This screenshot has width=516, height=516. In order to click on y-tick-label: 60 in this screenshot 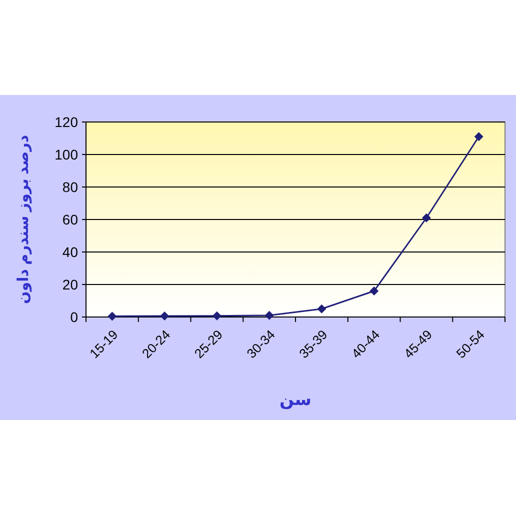, I will do `click(70, 220)`.